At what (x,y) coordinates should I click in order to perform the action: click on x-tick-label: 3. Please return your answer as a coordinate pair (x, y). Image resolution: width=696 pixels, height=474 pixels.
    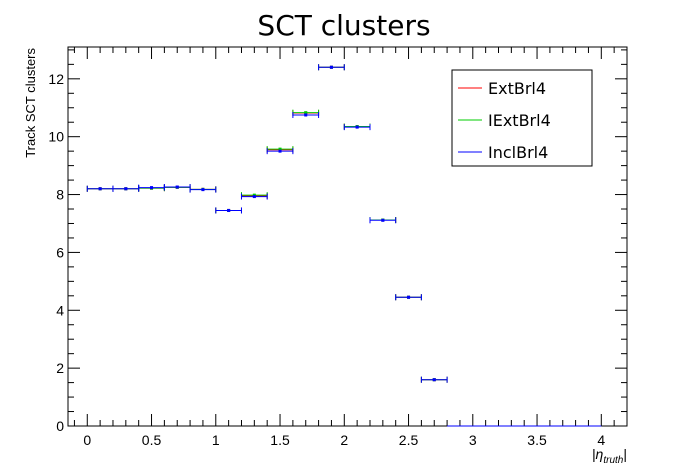
    Looking at the image, I should click on (473, 440).